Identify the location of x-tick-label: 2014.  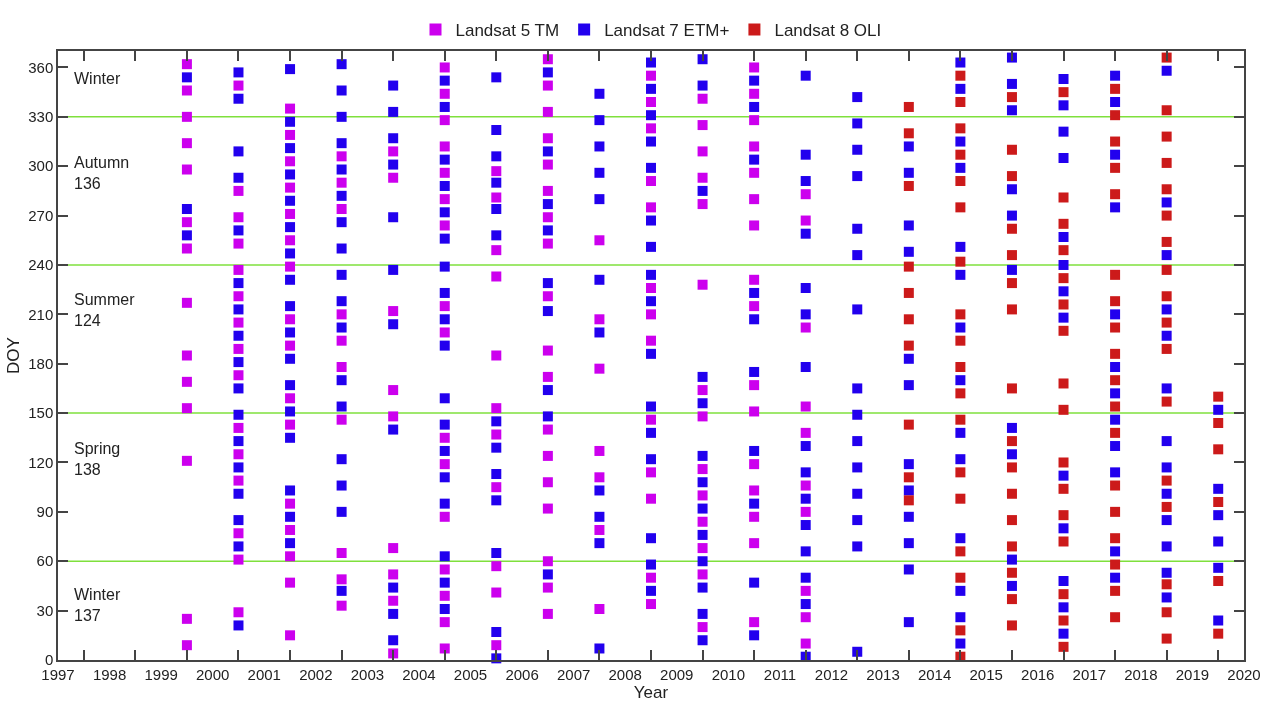
(934, 674).